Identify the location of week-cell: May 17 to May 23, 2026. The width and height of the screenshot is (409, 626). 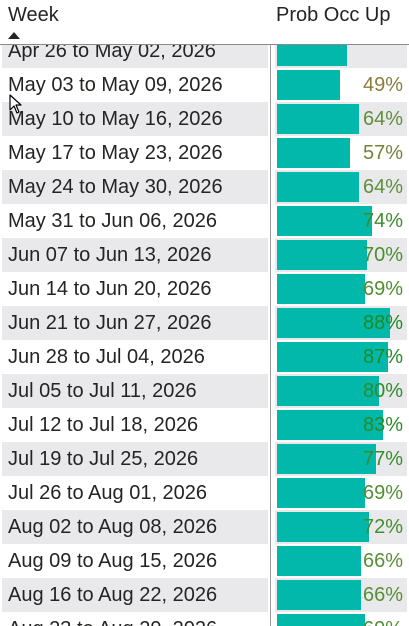
(115, 153).